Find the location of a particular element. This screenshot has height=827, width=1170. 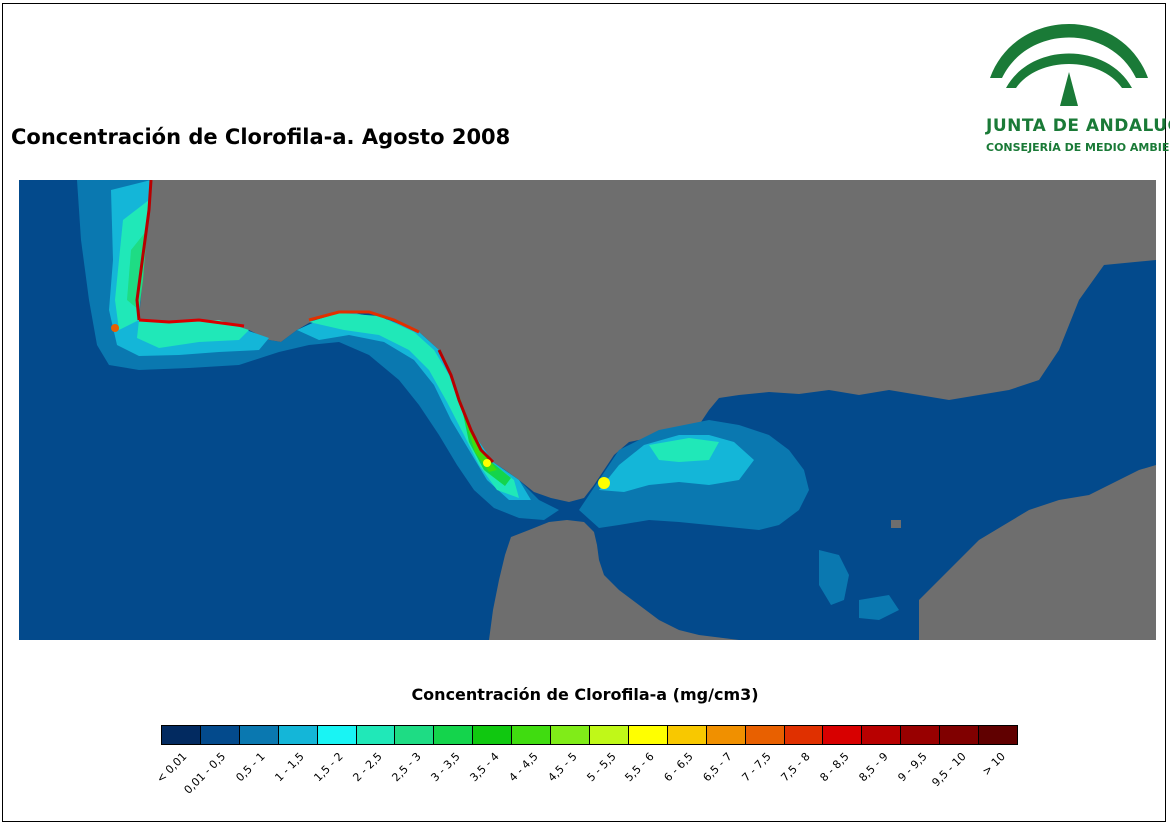

legend-label: 0,01 - 0,5 is located at coordinates (205, 773).